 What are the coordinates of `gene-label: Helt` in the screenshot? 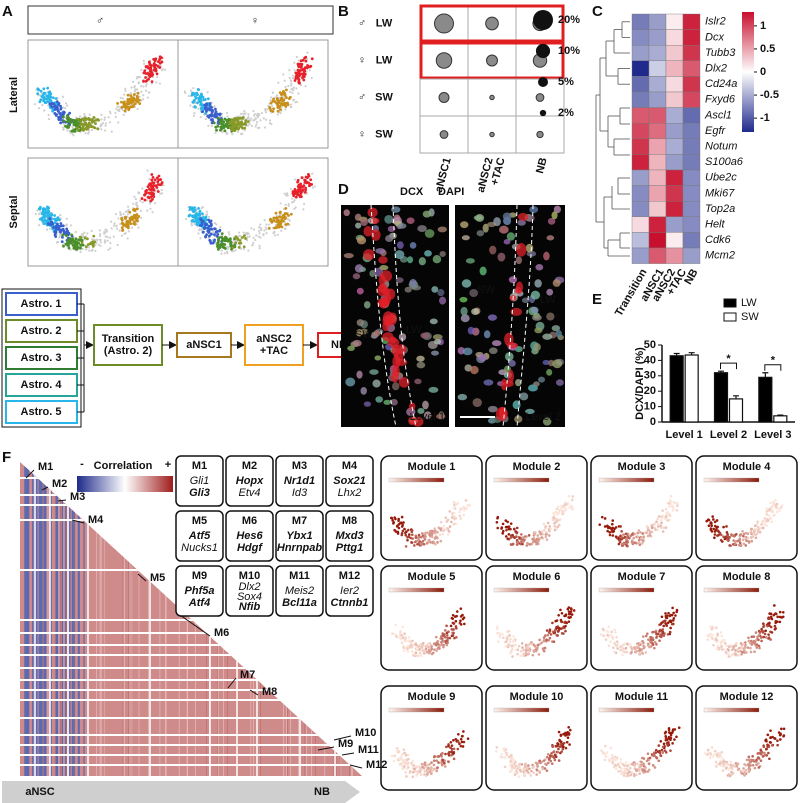 It's located at (715, 225).